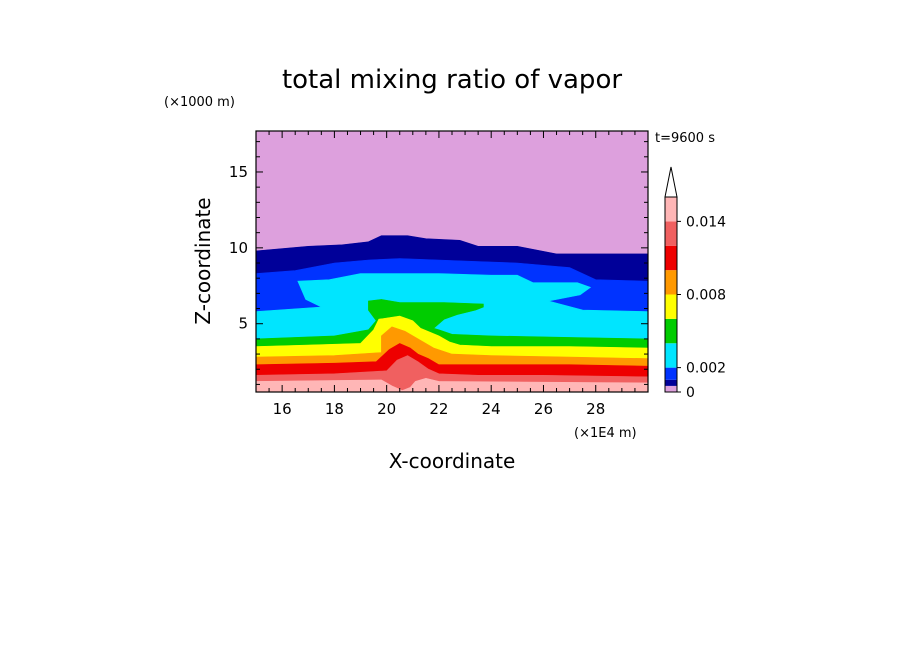  Describe the element at coordinates (243, 324) in the screenshot. I see `y-tick-label: 5` at that location.